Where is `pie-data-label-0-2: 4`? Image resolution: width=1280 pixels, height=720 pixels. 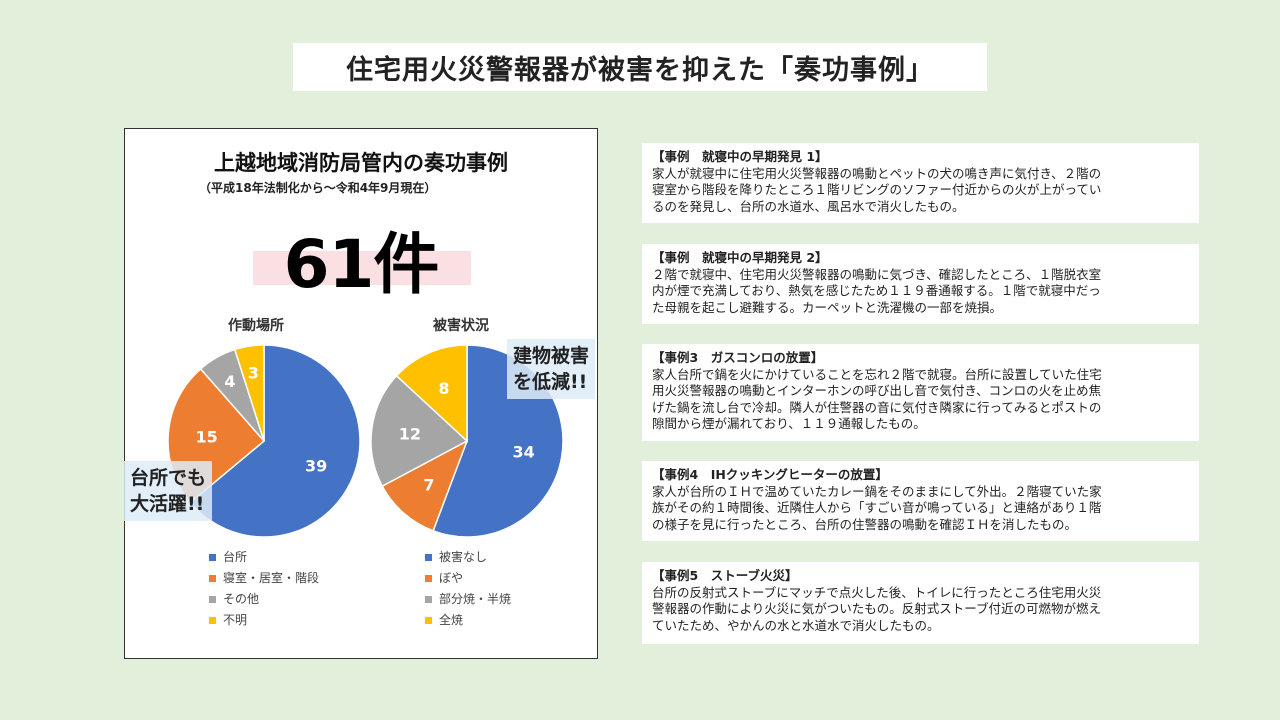
pie-data-label-0-2: 4 is located at coordinates (229, 381).